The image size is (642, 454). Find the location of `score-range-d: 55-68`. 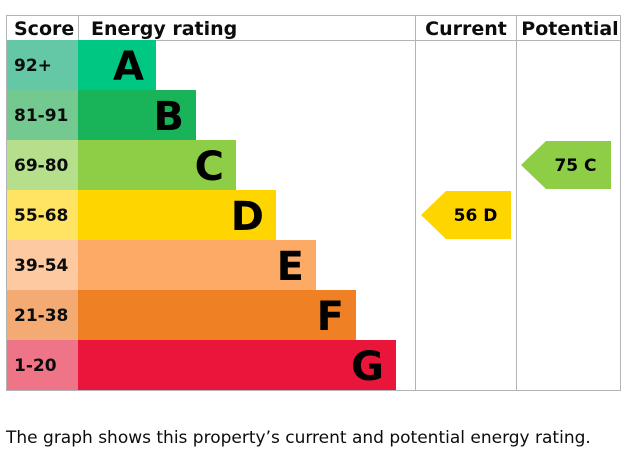

score-range-d: 55-68 is located at coordinates (41, 216).